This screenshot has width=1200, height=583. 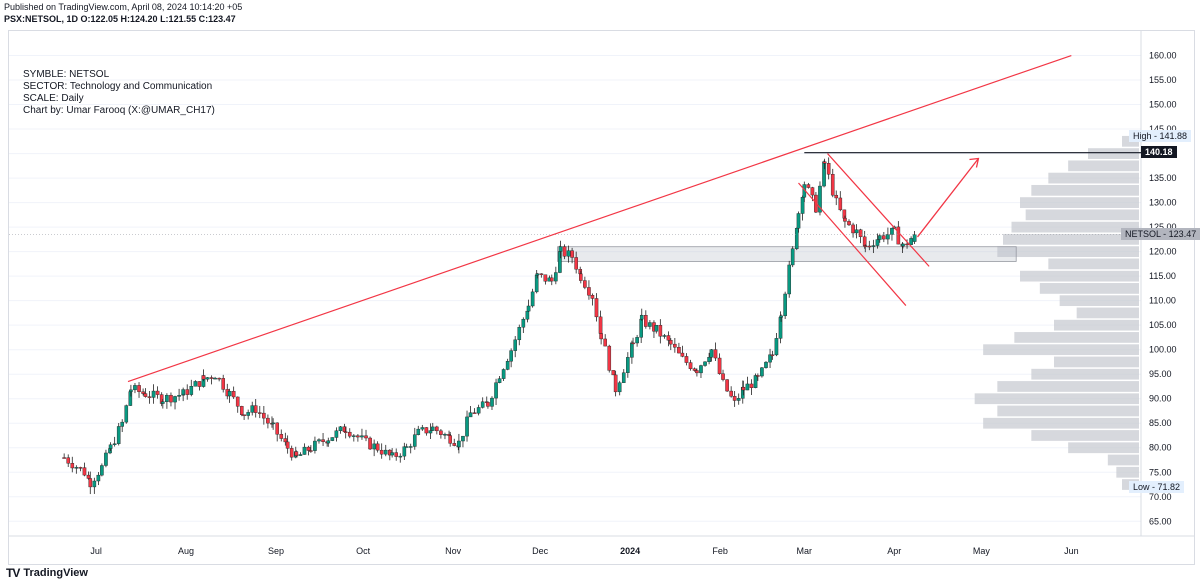 I want to click on channel-lower-line, so click(x=852, y=244).